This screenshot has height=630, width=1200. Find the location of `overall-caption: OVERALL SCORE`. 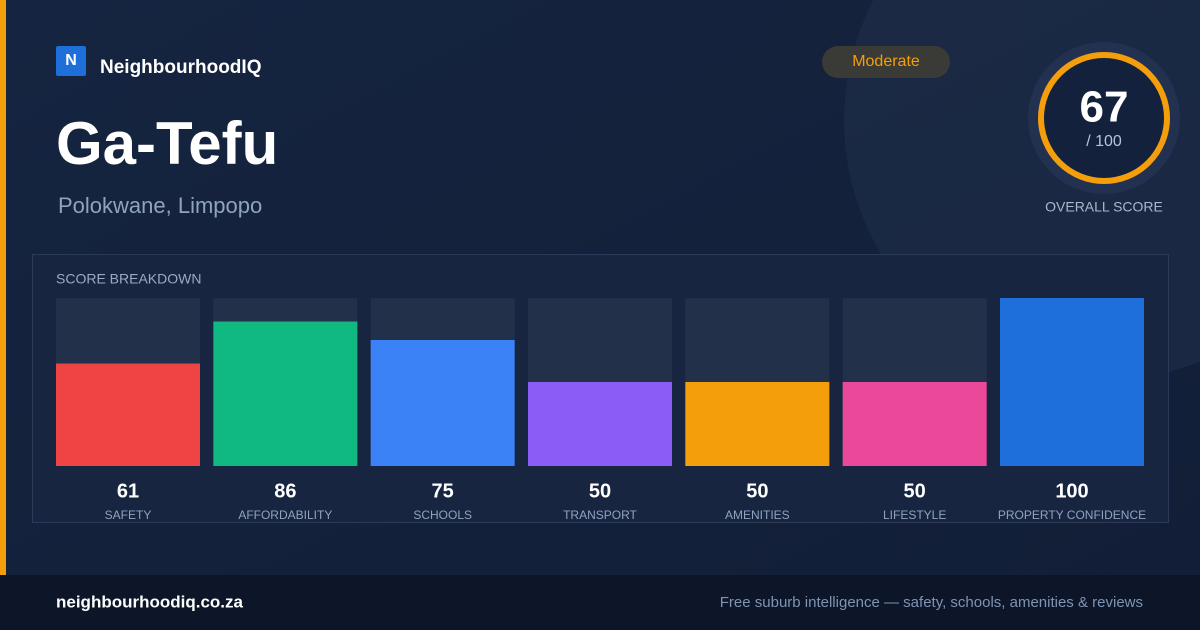

overall-caption: OVERALL SCORE is located at coordinates (1104, 207).